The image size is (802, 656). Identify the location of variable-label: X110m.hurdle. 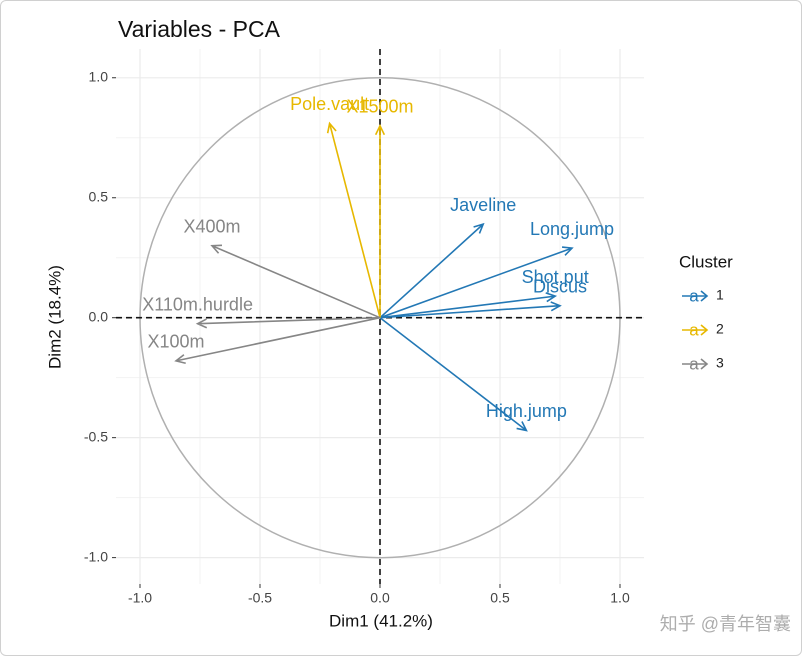
(197, 304).